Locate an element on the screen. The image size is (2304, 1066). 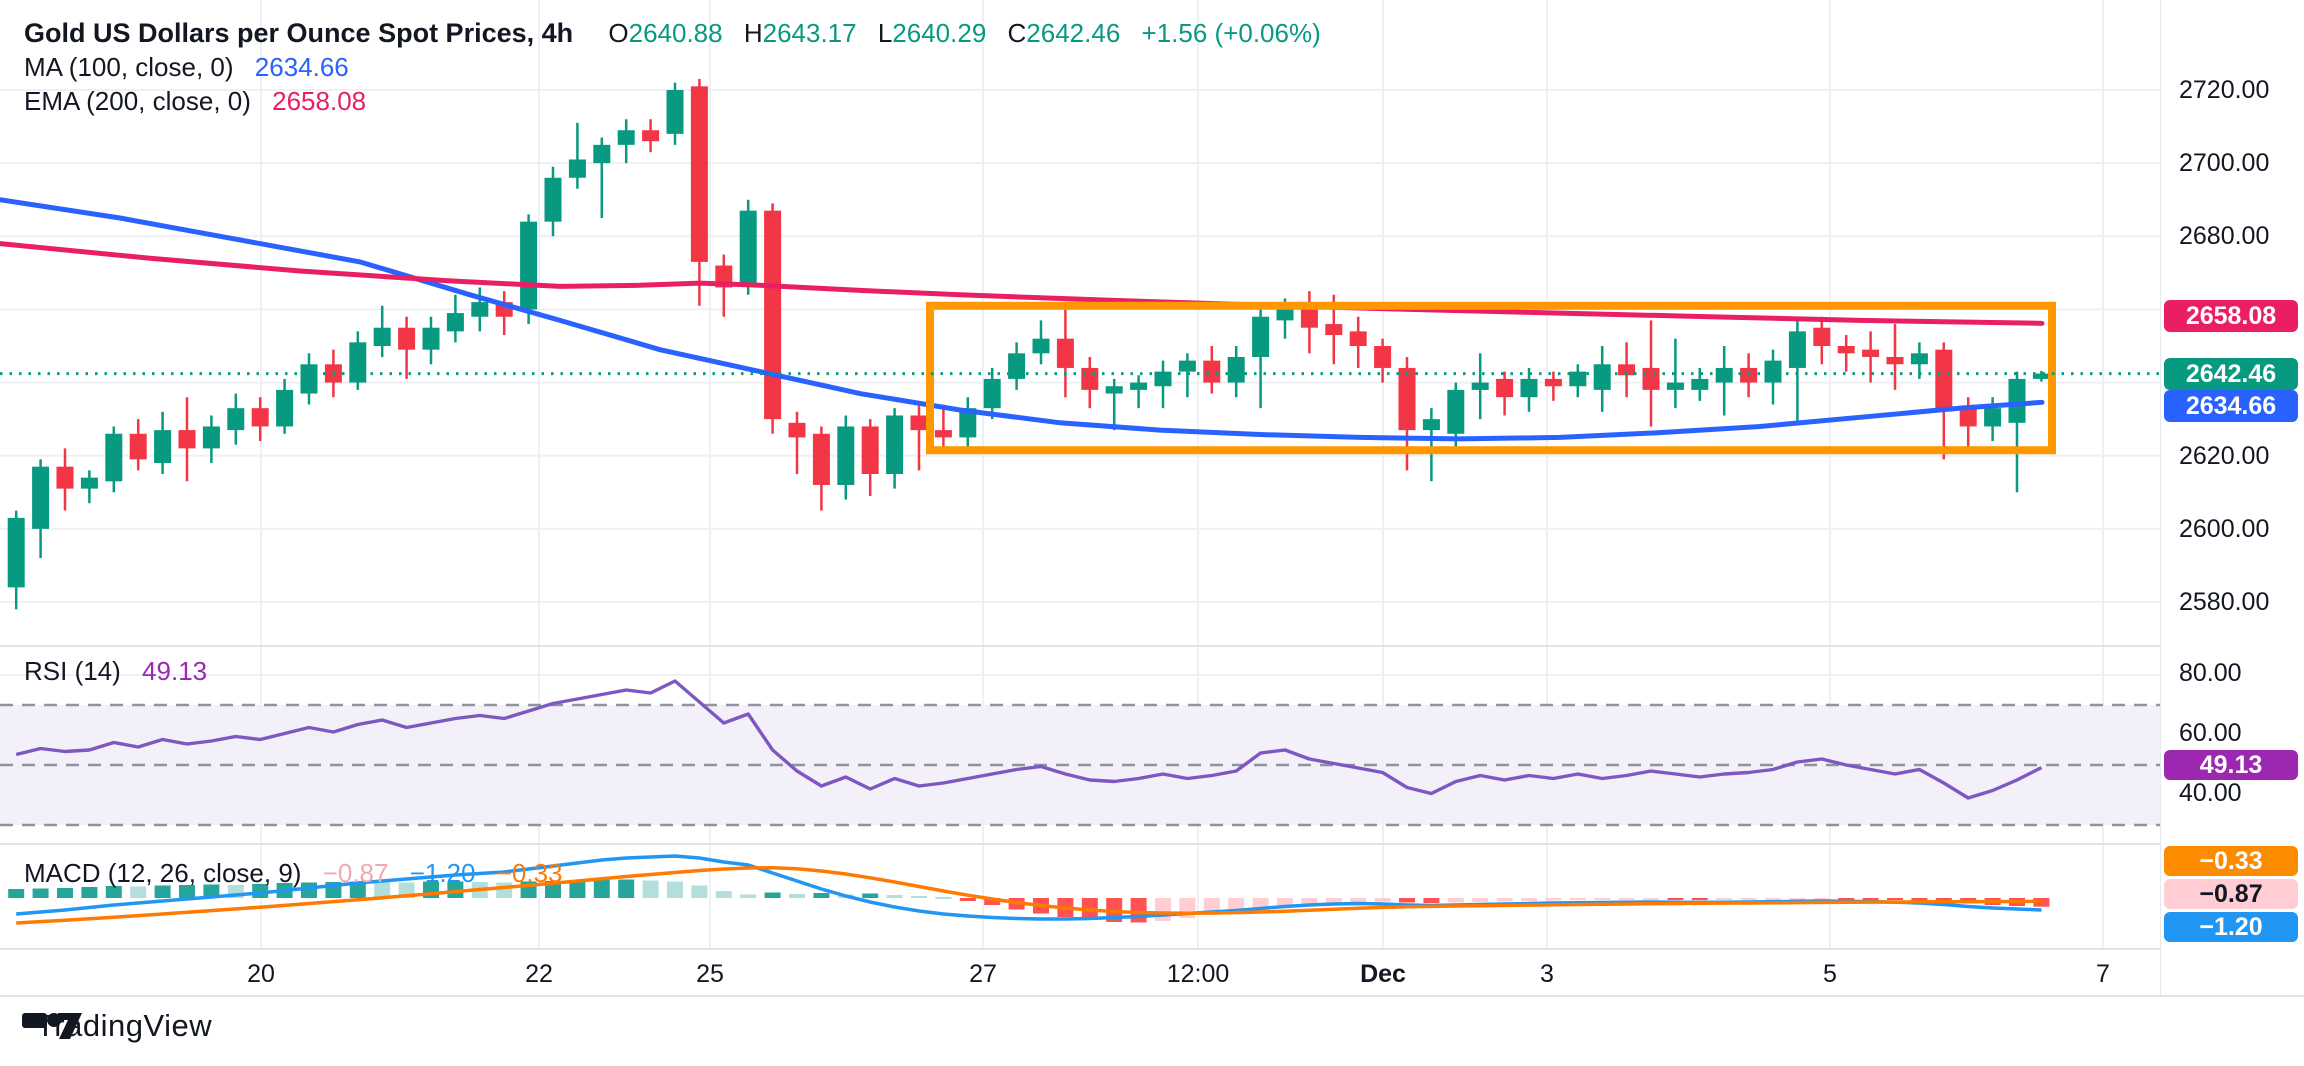
time-axis-label: 12:00 is located at coordinates (1198, 974).